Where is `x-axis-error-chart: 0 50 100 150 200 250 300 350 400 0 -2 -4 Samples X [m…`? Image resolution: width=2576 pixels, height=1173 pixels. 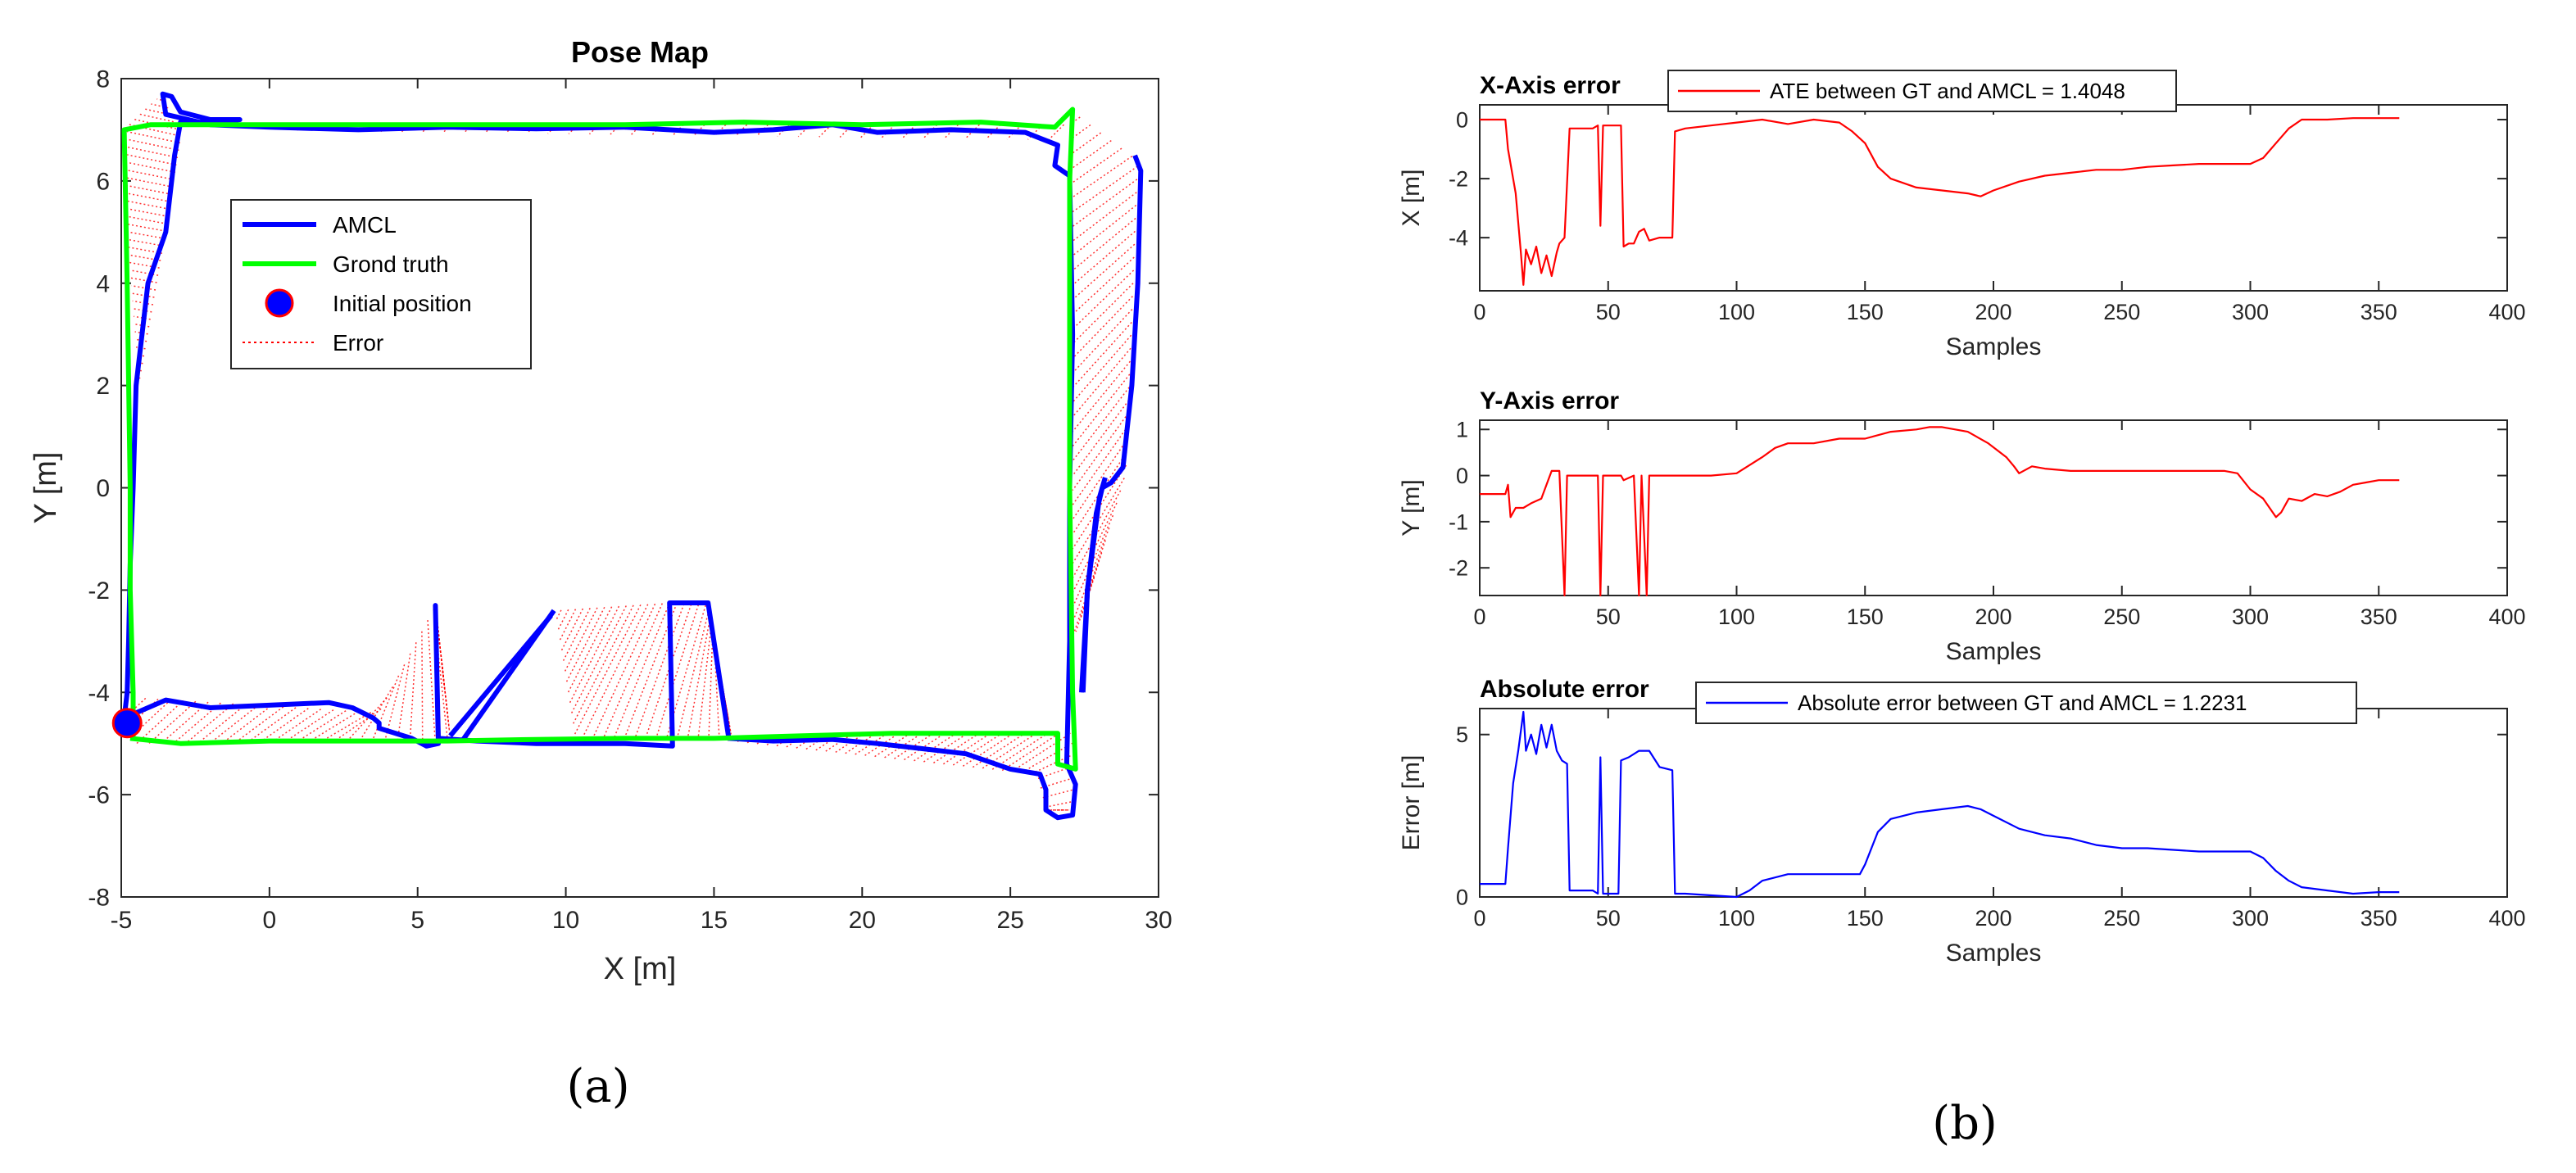 x-axis-error-chart: 0 50 100 150 200 250 300 350 400 0 -2 -4 Samples X [m… is located at coordinates (1962, 215).